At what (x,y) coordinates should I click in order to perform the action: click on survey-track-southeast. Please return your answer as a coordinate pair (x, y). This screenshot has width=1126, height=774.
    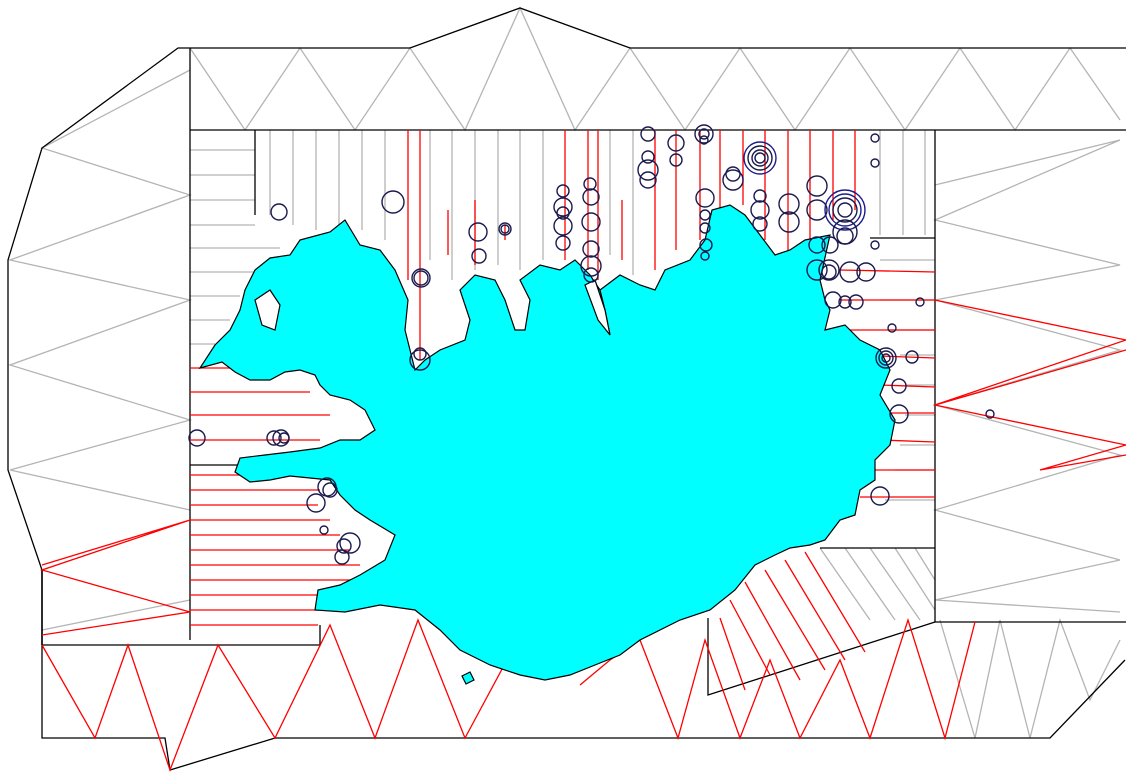
    Looking at the image, I should click on (792, 621).